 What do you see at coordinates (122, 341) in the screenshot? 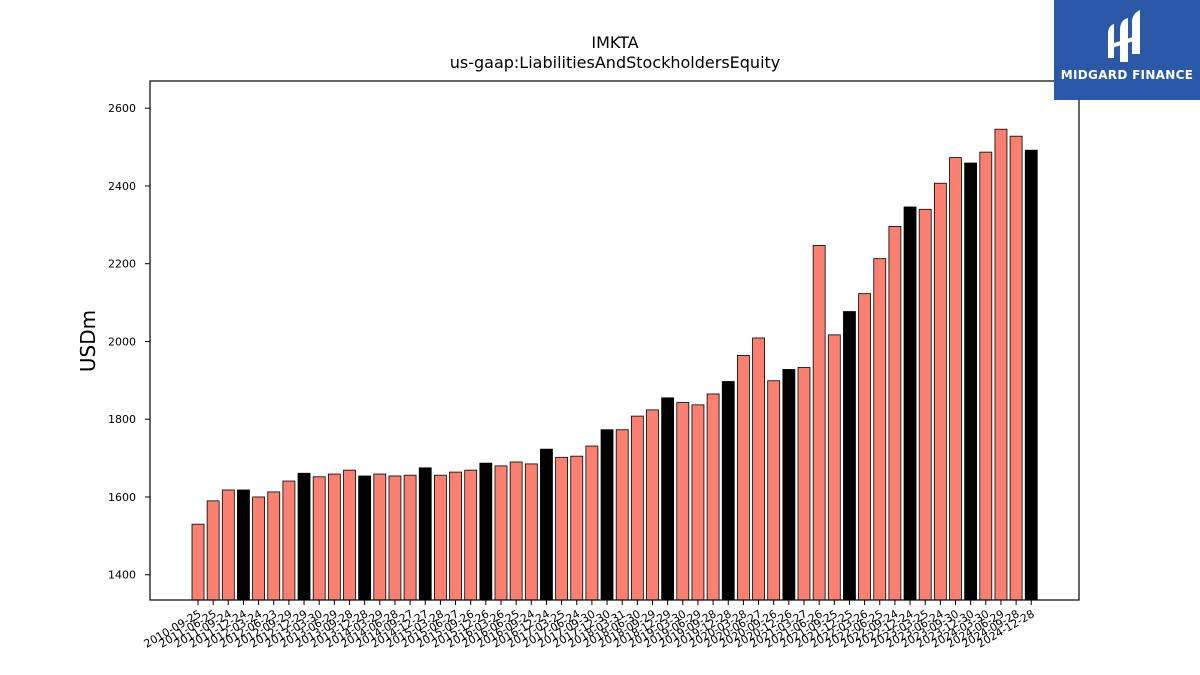
I see `y-tick-label: 2000` at bounding box center [122, 341].